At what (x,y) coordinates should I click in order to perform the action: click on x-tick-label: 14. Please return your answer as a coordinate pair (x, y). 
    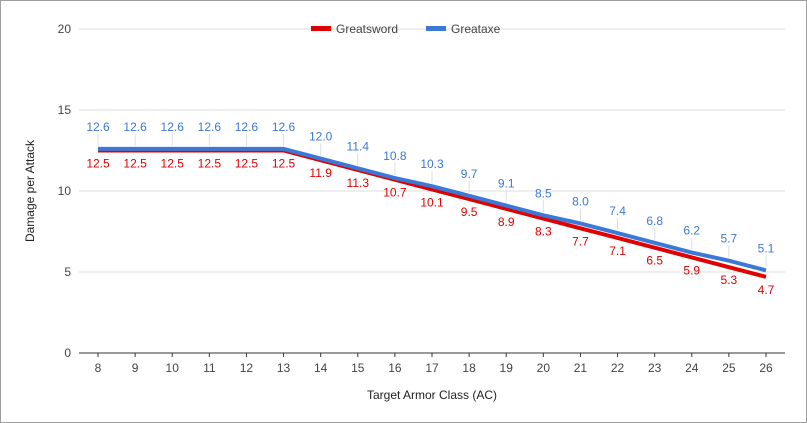
    Looking at the image, I should click on (321, 368).